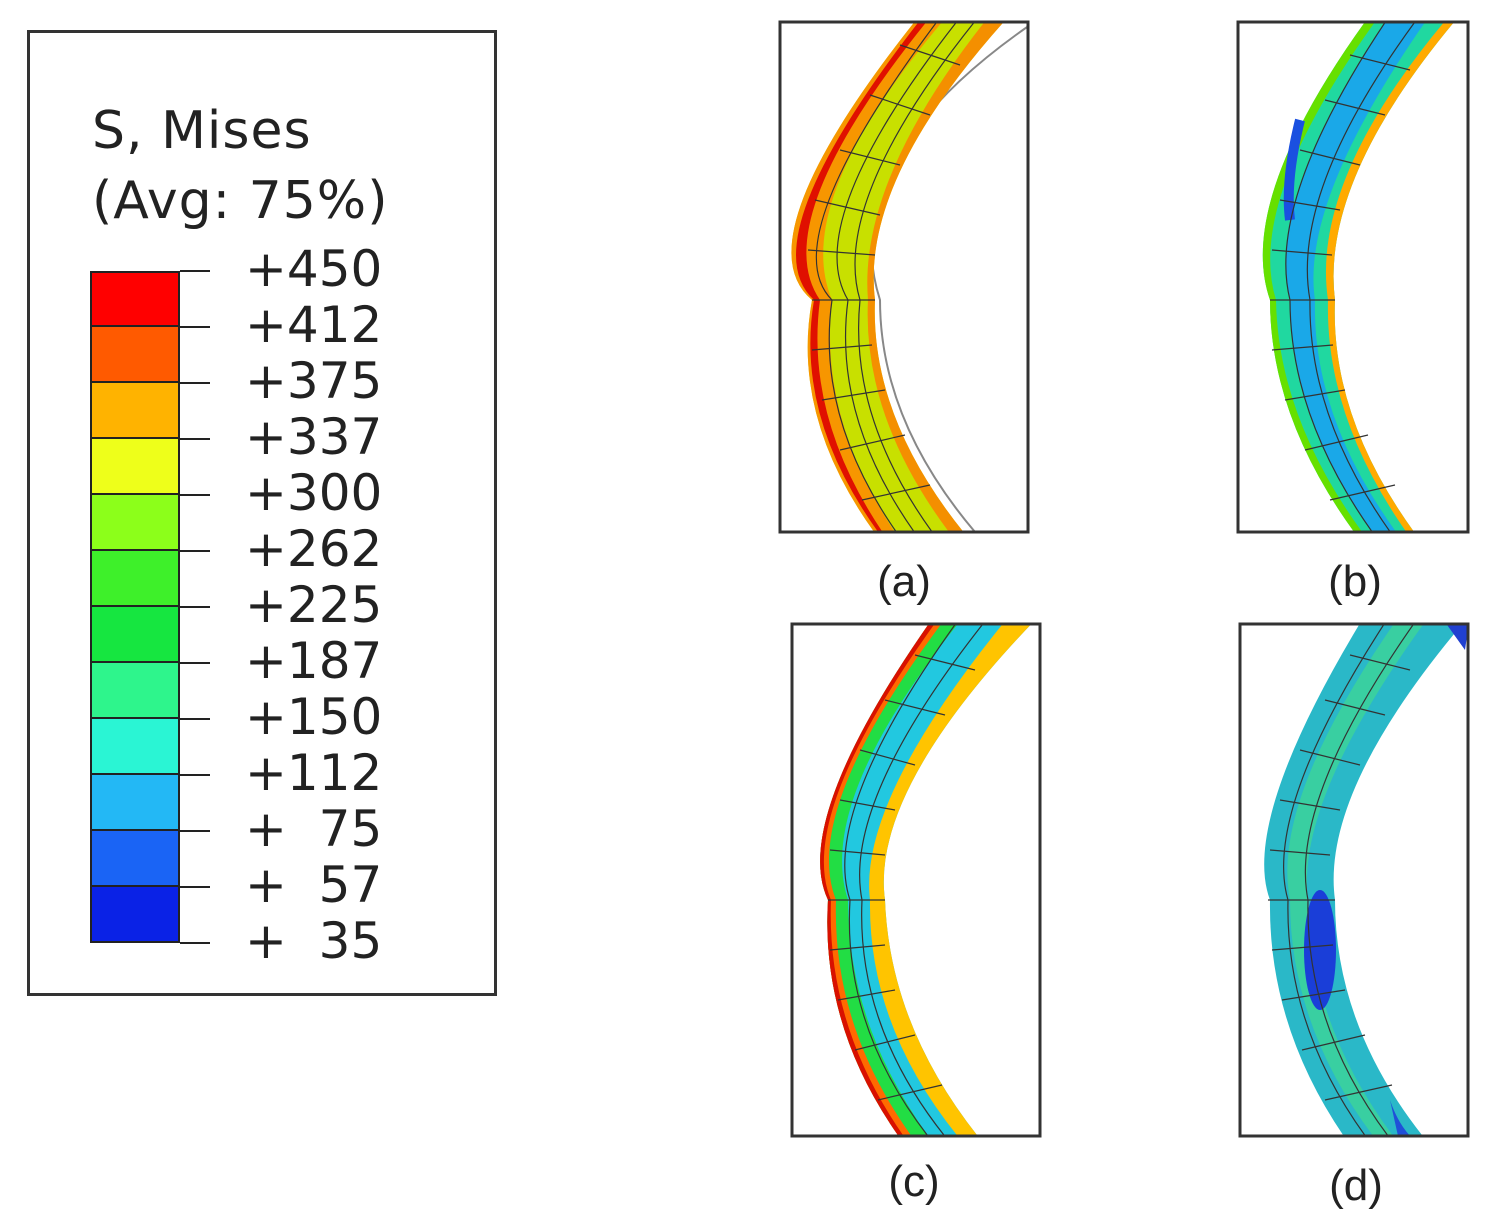  I want to click on panel-d, so click(1366, 880).